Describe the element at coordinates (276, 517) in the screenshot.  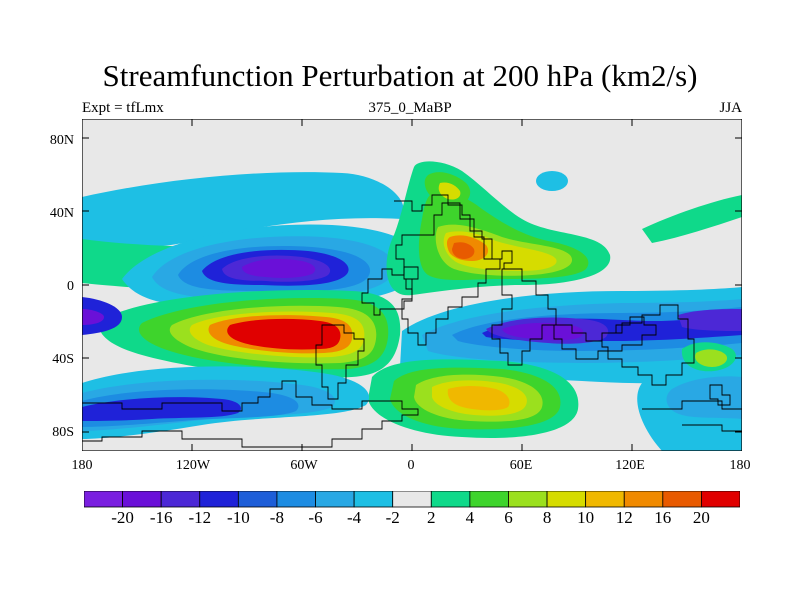
I see `colorbar-label: -8` at that location.